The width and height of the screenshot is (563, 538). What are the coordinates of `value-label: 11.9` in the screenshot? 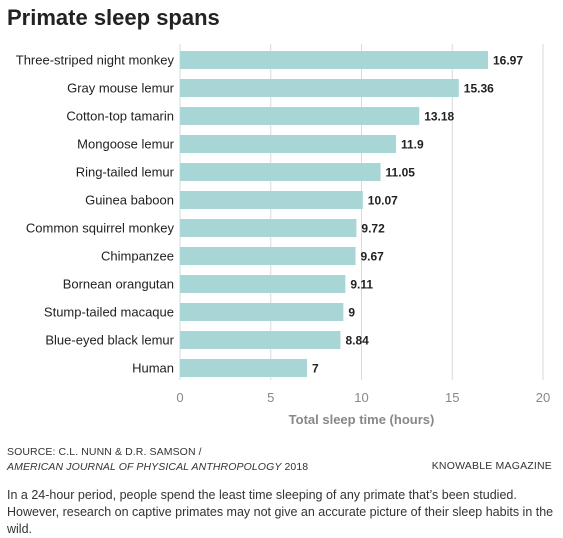 It's located at (412, 145).